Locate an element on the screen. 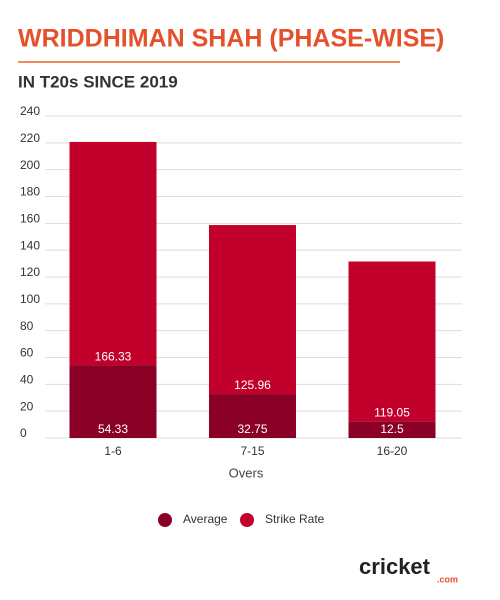 The height and width of the screenshot is (600, 500). y-tick-label: 20 is located at coordinates (27, 406).